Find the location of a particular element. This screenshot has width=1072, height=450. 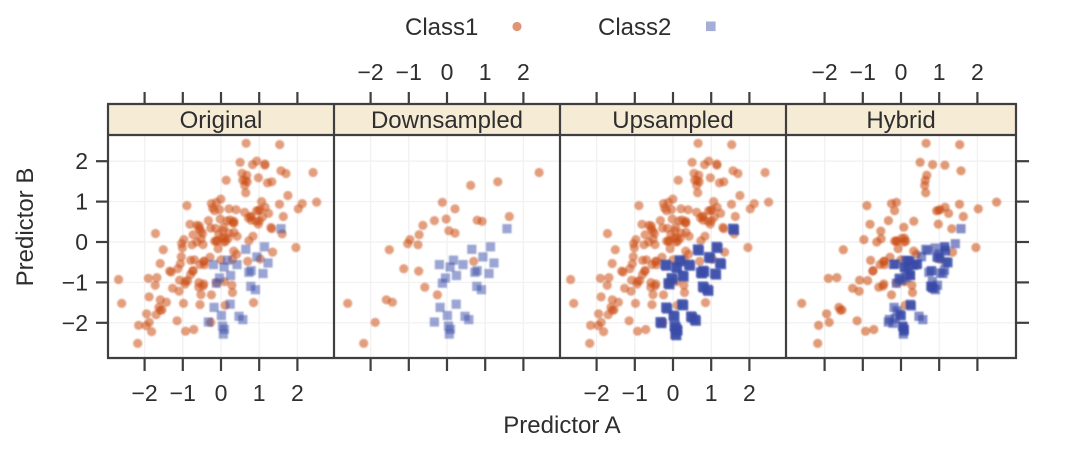

svg-text: Upsampled is located at coordinates (672, 120).